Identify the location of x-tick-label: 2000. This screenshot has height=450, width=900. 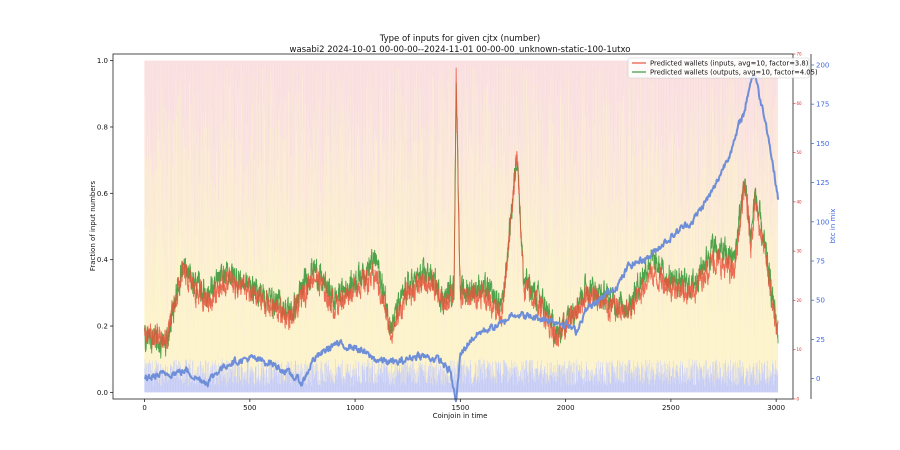
(566, 408).